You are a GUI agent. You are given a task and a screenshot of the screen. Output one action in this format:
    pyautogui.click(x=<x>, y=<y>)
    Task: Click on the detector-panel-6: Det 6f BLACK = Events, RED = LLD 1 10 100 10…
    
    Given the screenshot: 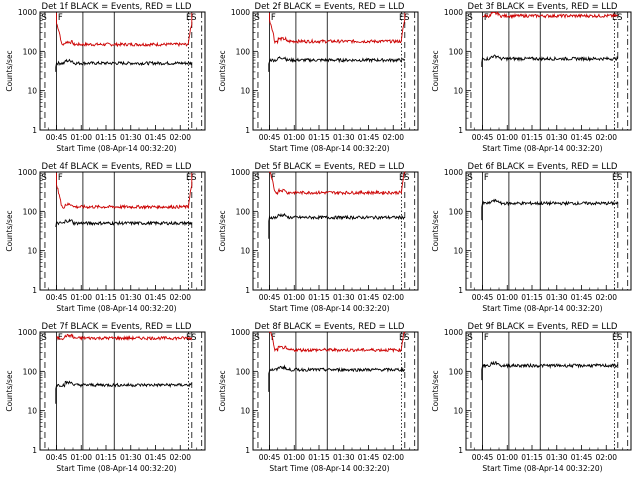 What is the action you would take?
    pyautogui.click(x=531, y=237)
    